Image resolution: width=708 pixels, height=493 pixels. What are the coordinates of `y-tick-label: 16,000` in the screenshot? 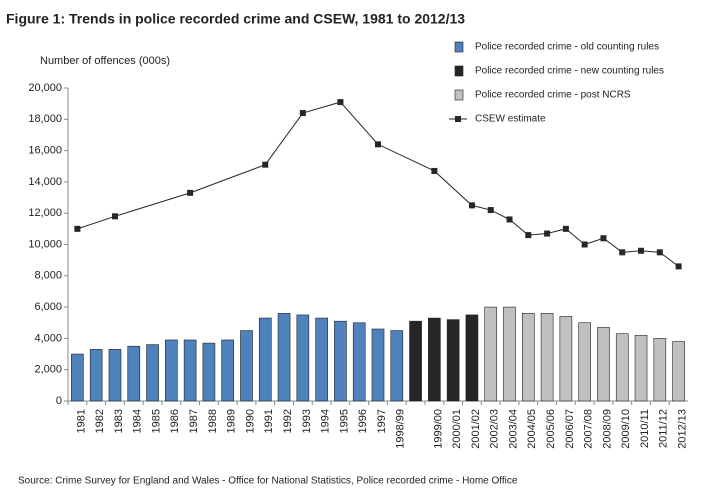 It's located at (45, 151).